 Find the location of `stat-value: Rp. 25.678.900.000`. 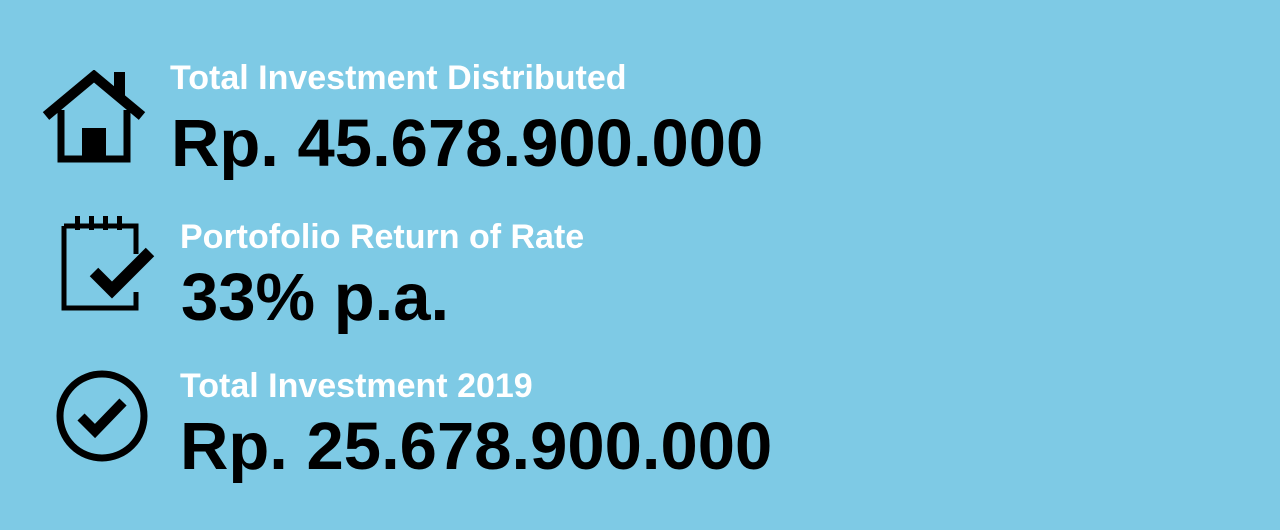

stat-value: Rp. 25.678.900.000 is located at coordinates (476, 446).